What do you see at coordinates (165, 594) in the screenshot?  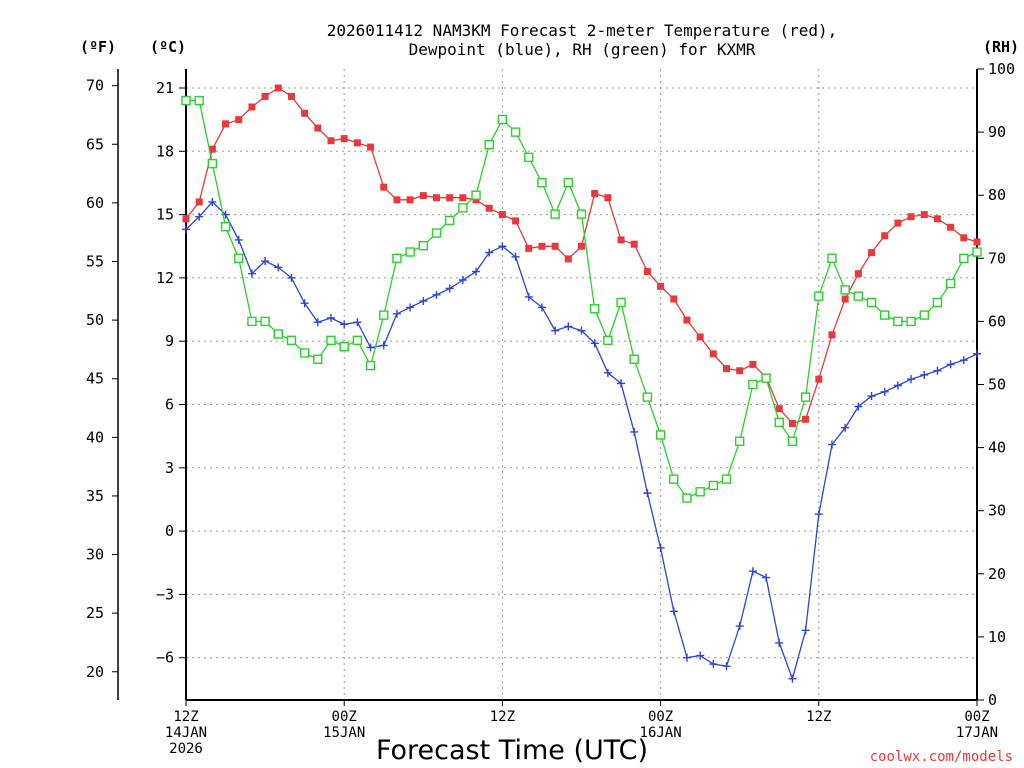 I see `celsius-tick-label: −3` at bounding box center [165, 594].